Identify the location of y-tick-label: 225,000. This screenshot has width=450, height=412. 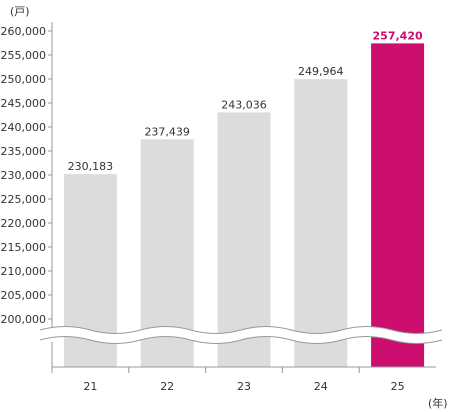
(24, 199).